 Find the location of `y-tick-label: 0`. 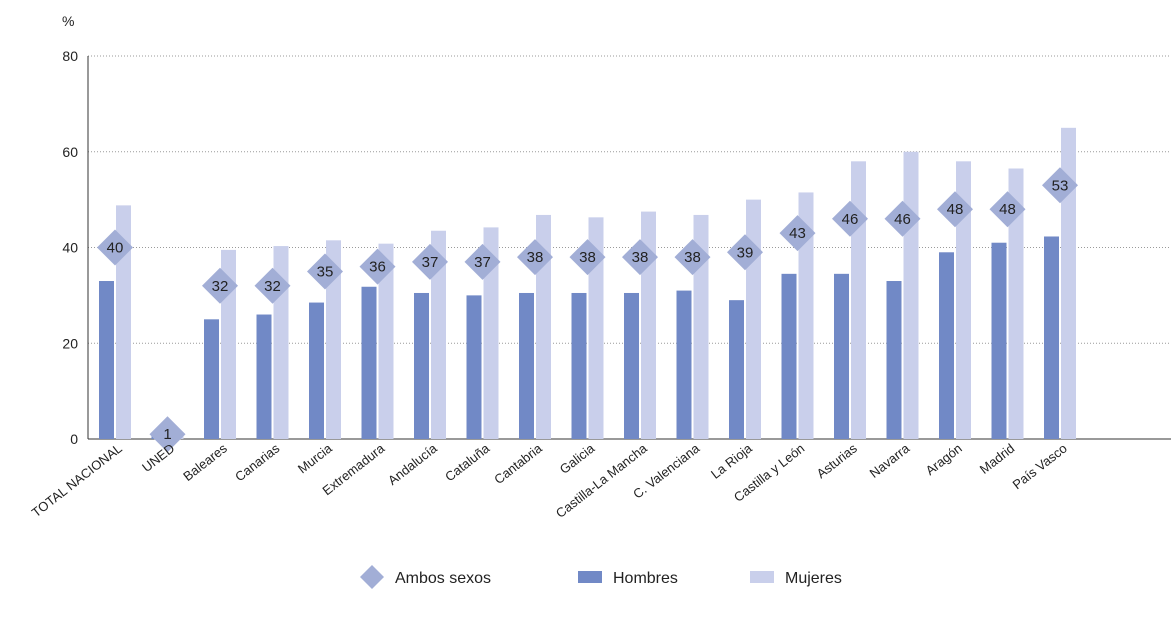

y-tick-label: 0 is located at coordinates (74, 439).